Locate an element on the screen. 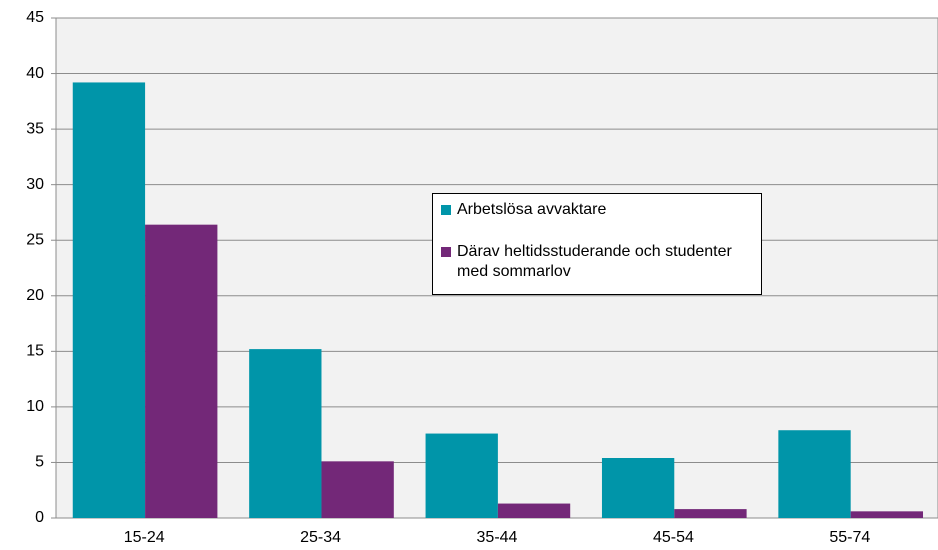  y-tick-label: 0 is located at coordinates (39, 517).